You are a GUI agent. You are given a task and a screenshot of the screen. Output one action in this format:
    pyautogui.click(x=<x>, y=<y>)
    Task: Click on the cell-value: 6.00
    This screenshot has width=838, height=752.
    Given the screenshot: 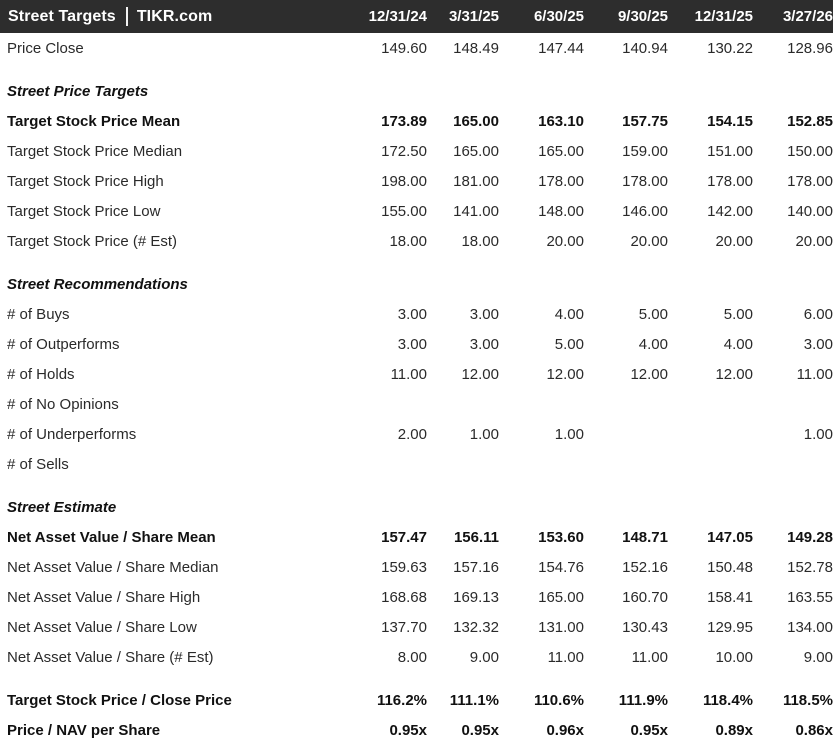 What is the action you would take?
    pyautogui.click(x=818, y=314)
    